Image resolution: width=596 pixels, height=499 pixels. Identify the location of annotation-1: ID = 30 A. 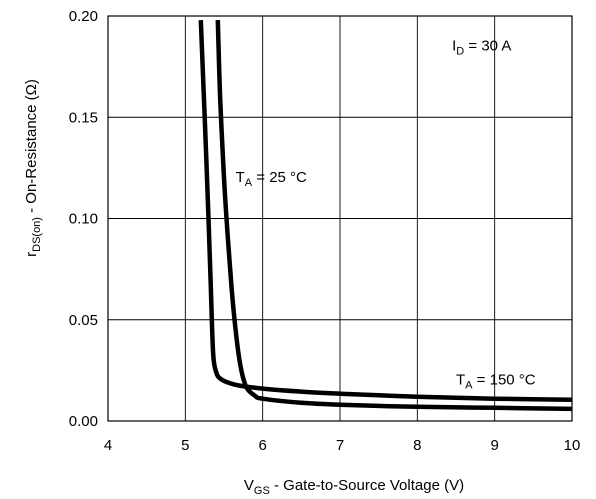
(481, 47).